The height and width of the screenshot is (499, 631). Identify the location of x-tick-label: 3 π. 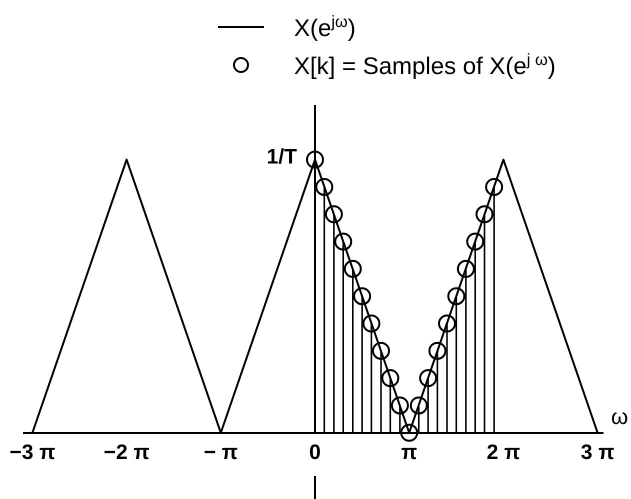
(597, 452).